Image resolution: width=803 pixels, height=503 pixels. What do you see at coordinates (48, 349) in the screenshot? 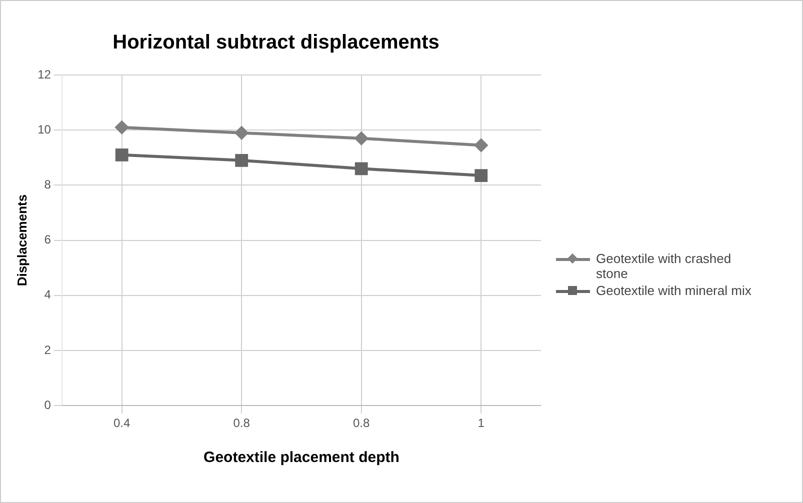
I see `y-tick-label: 2` at bounding box center [48, 349].